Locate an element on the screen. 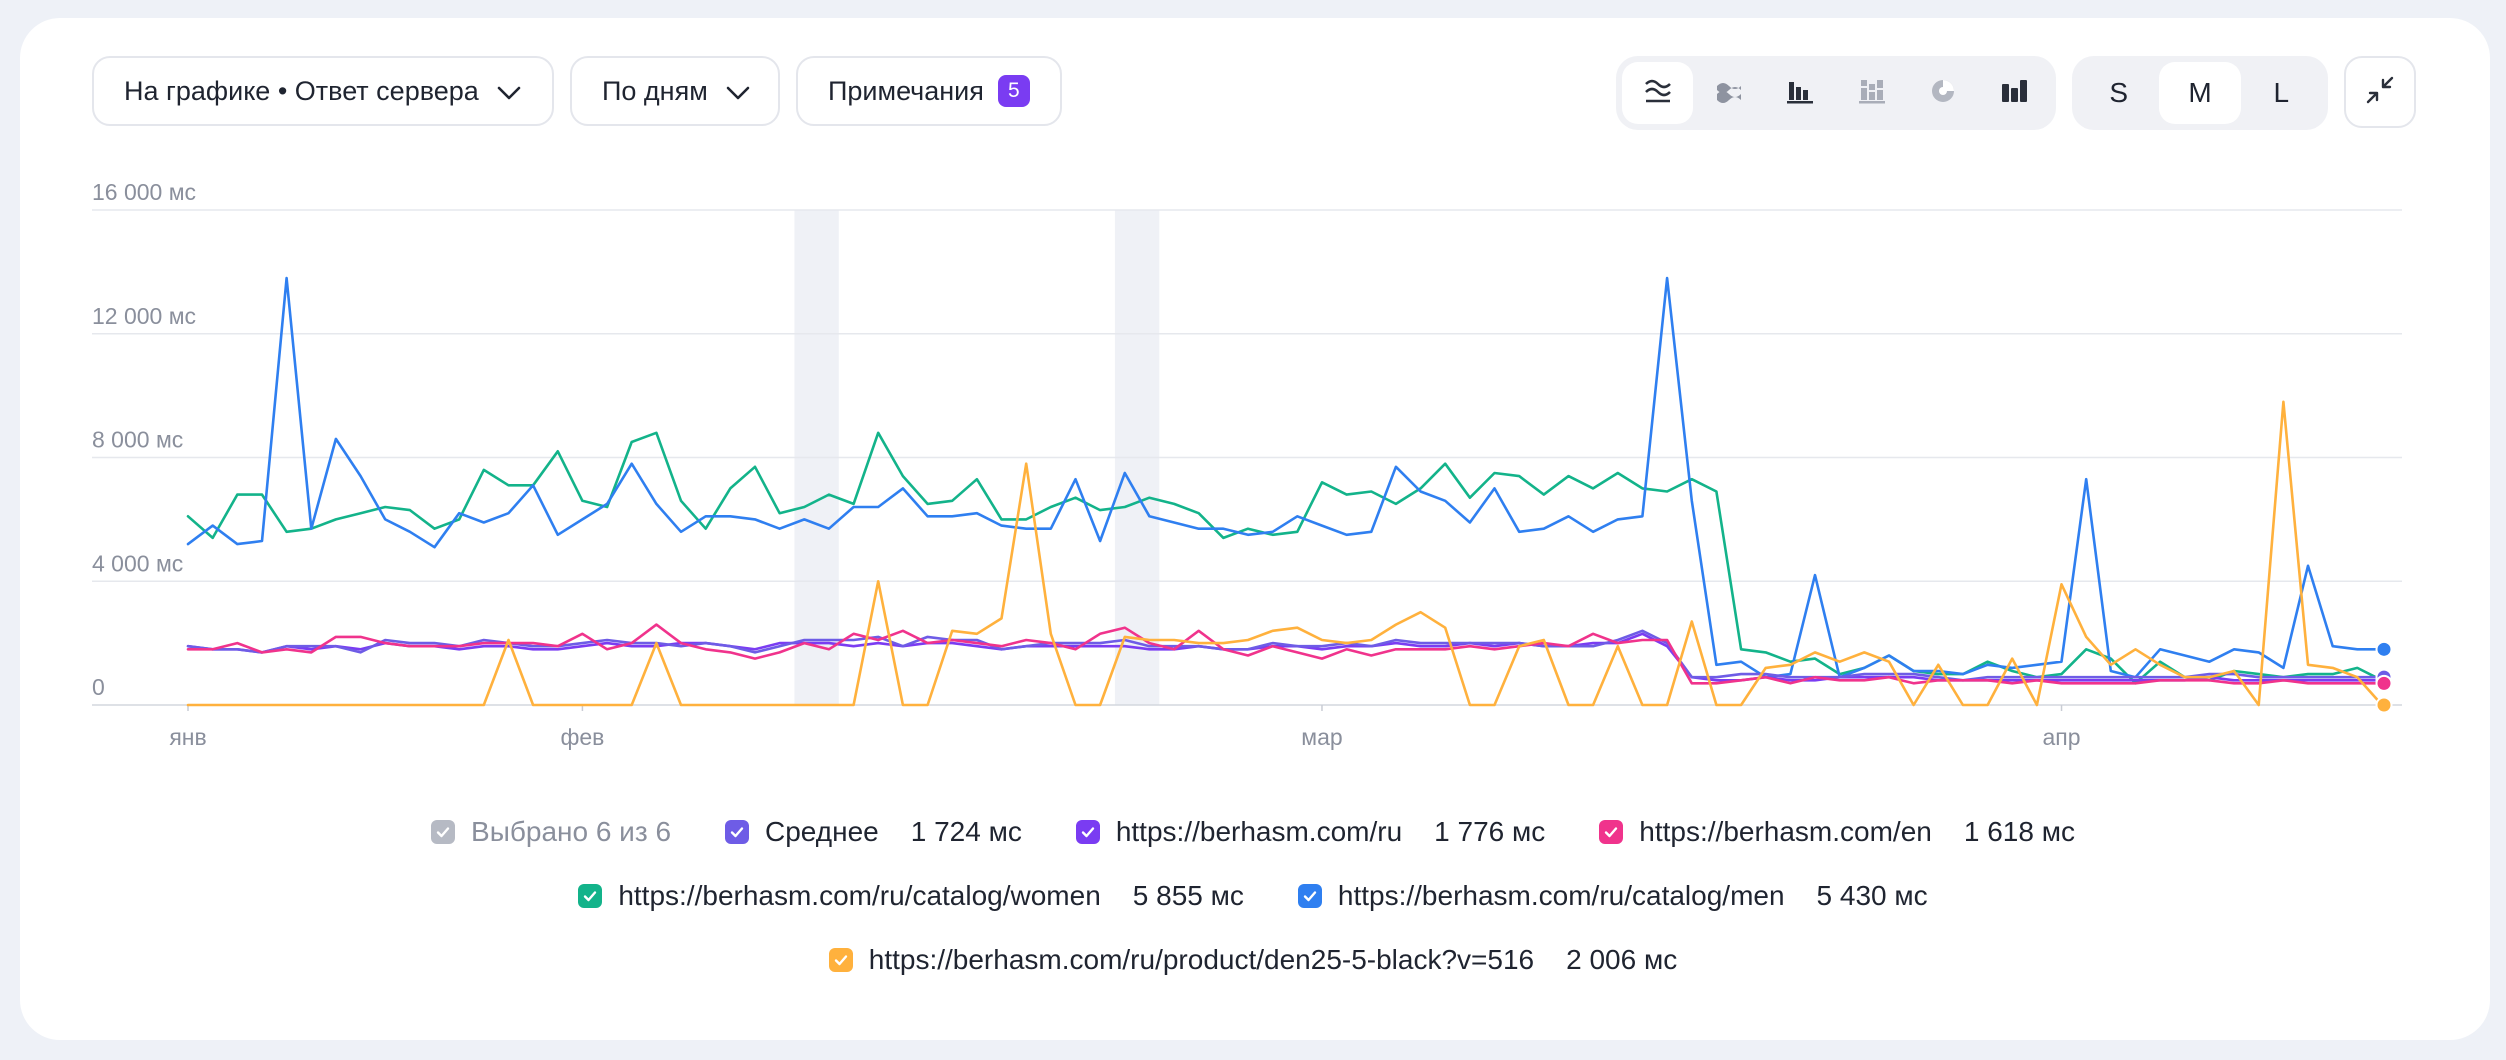  legend-item: Среднее 1 724 мс is located at coordinates (873, 832).